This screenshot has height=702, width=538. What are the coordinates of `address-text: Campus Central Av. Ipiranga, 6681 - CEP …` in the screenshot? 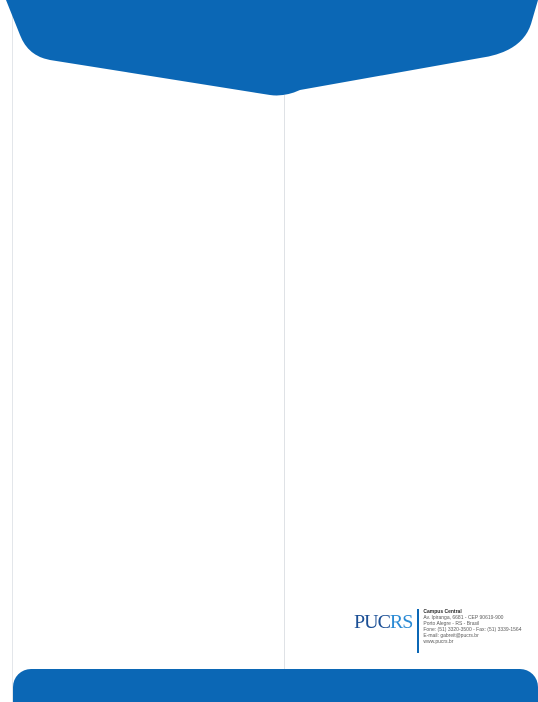 It's located at (472, 627).